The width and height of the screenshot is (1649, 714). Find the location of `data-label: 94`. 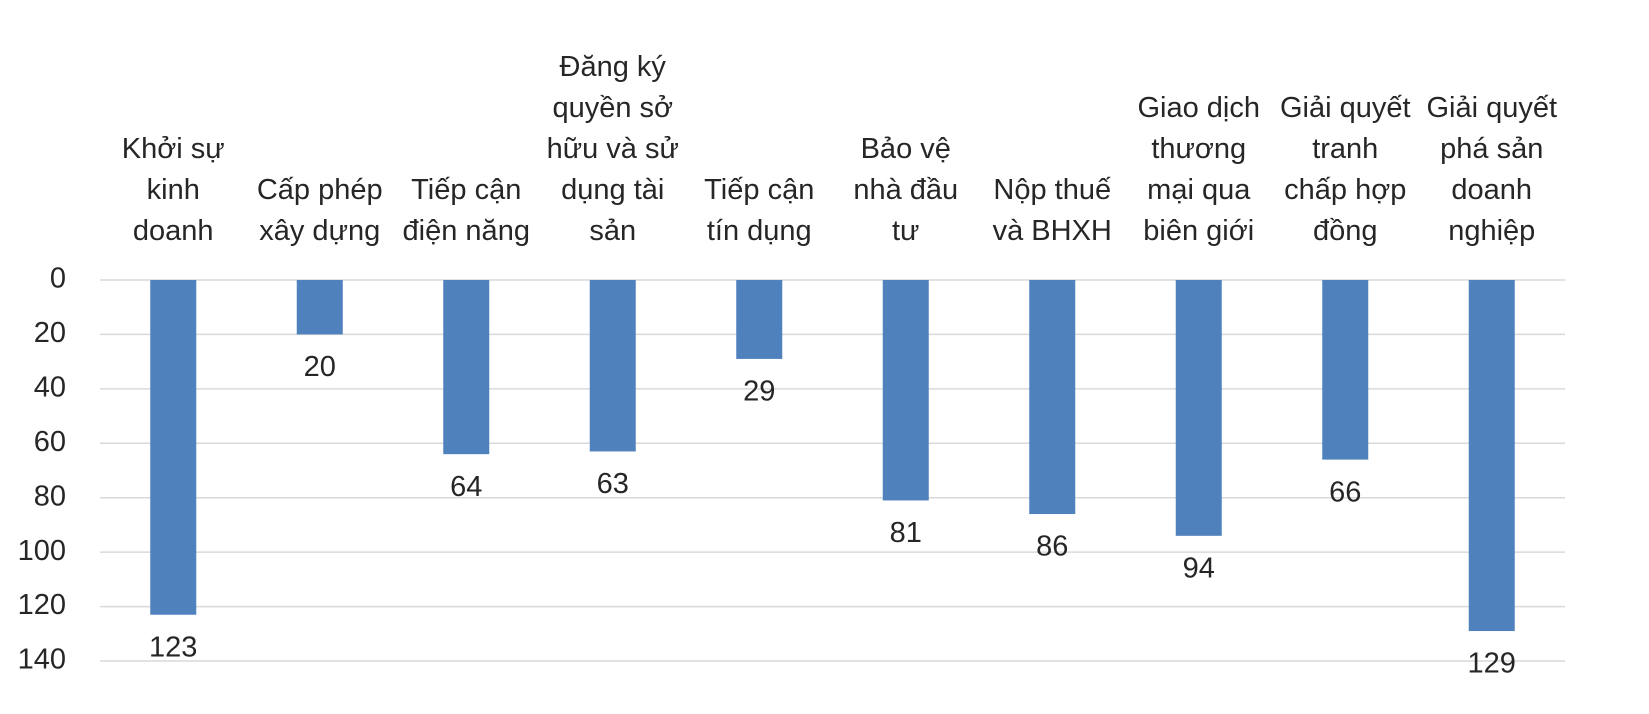

data-label: 94 is located at coordinates (1199, 568).